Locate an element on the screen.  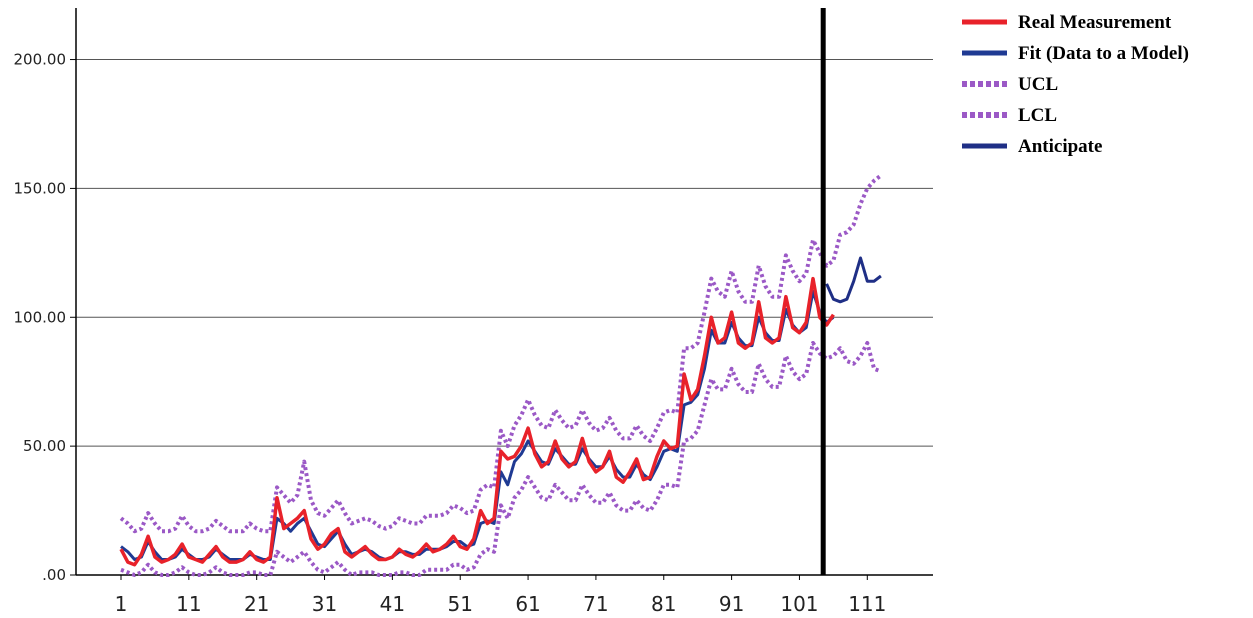
legend-ucl-label: UCL is located at coordinates (1038, 84).